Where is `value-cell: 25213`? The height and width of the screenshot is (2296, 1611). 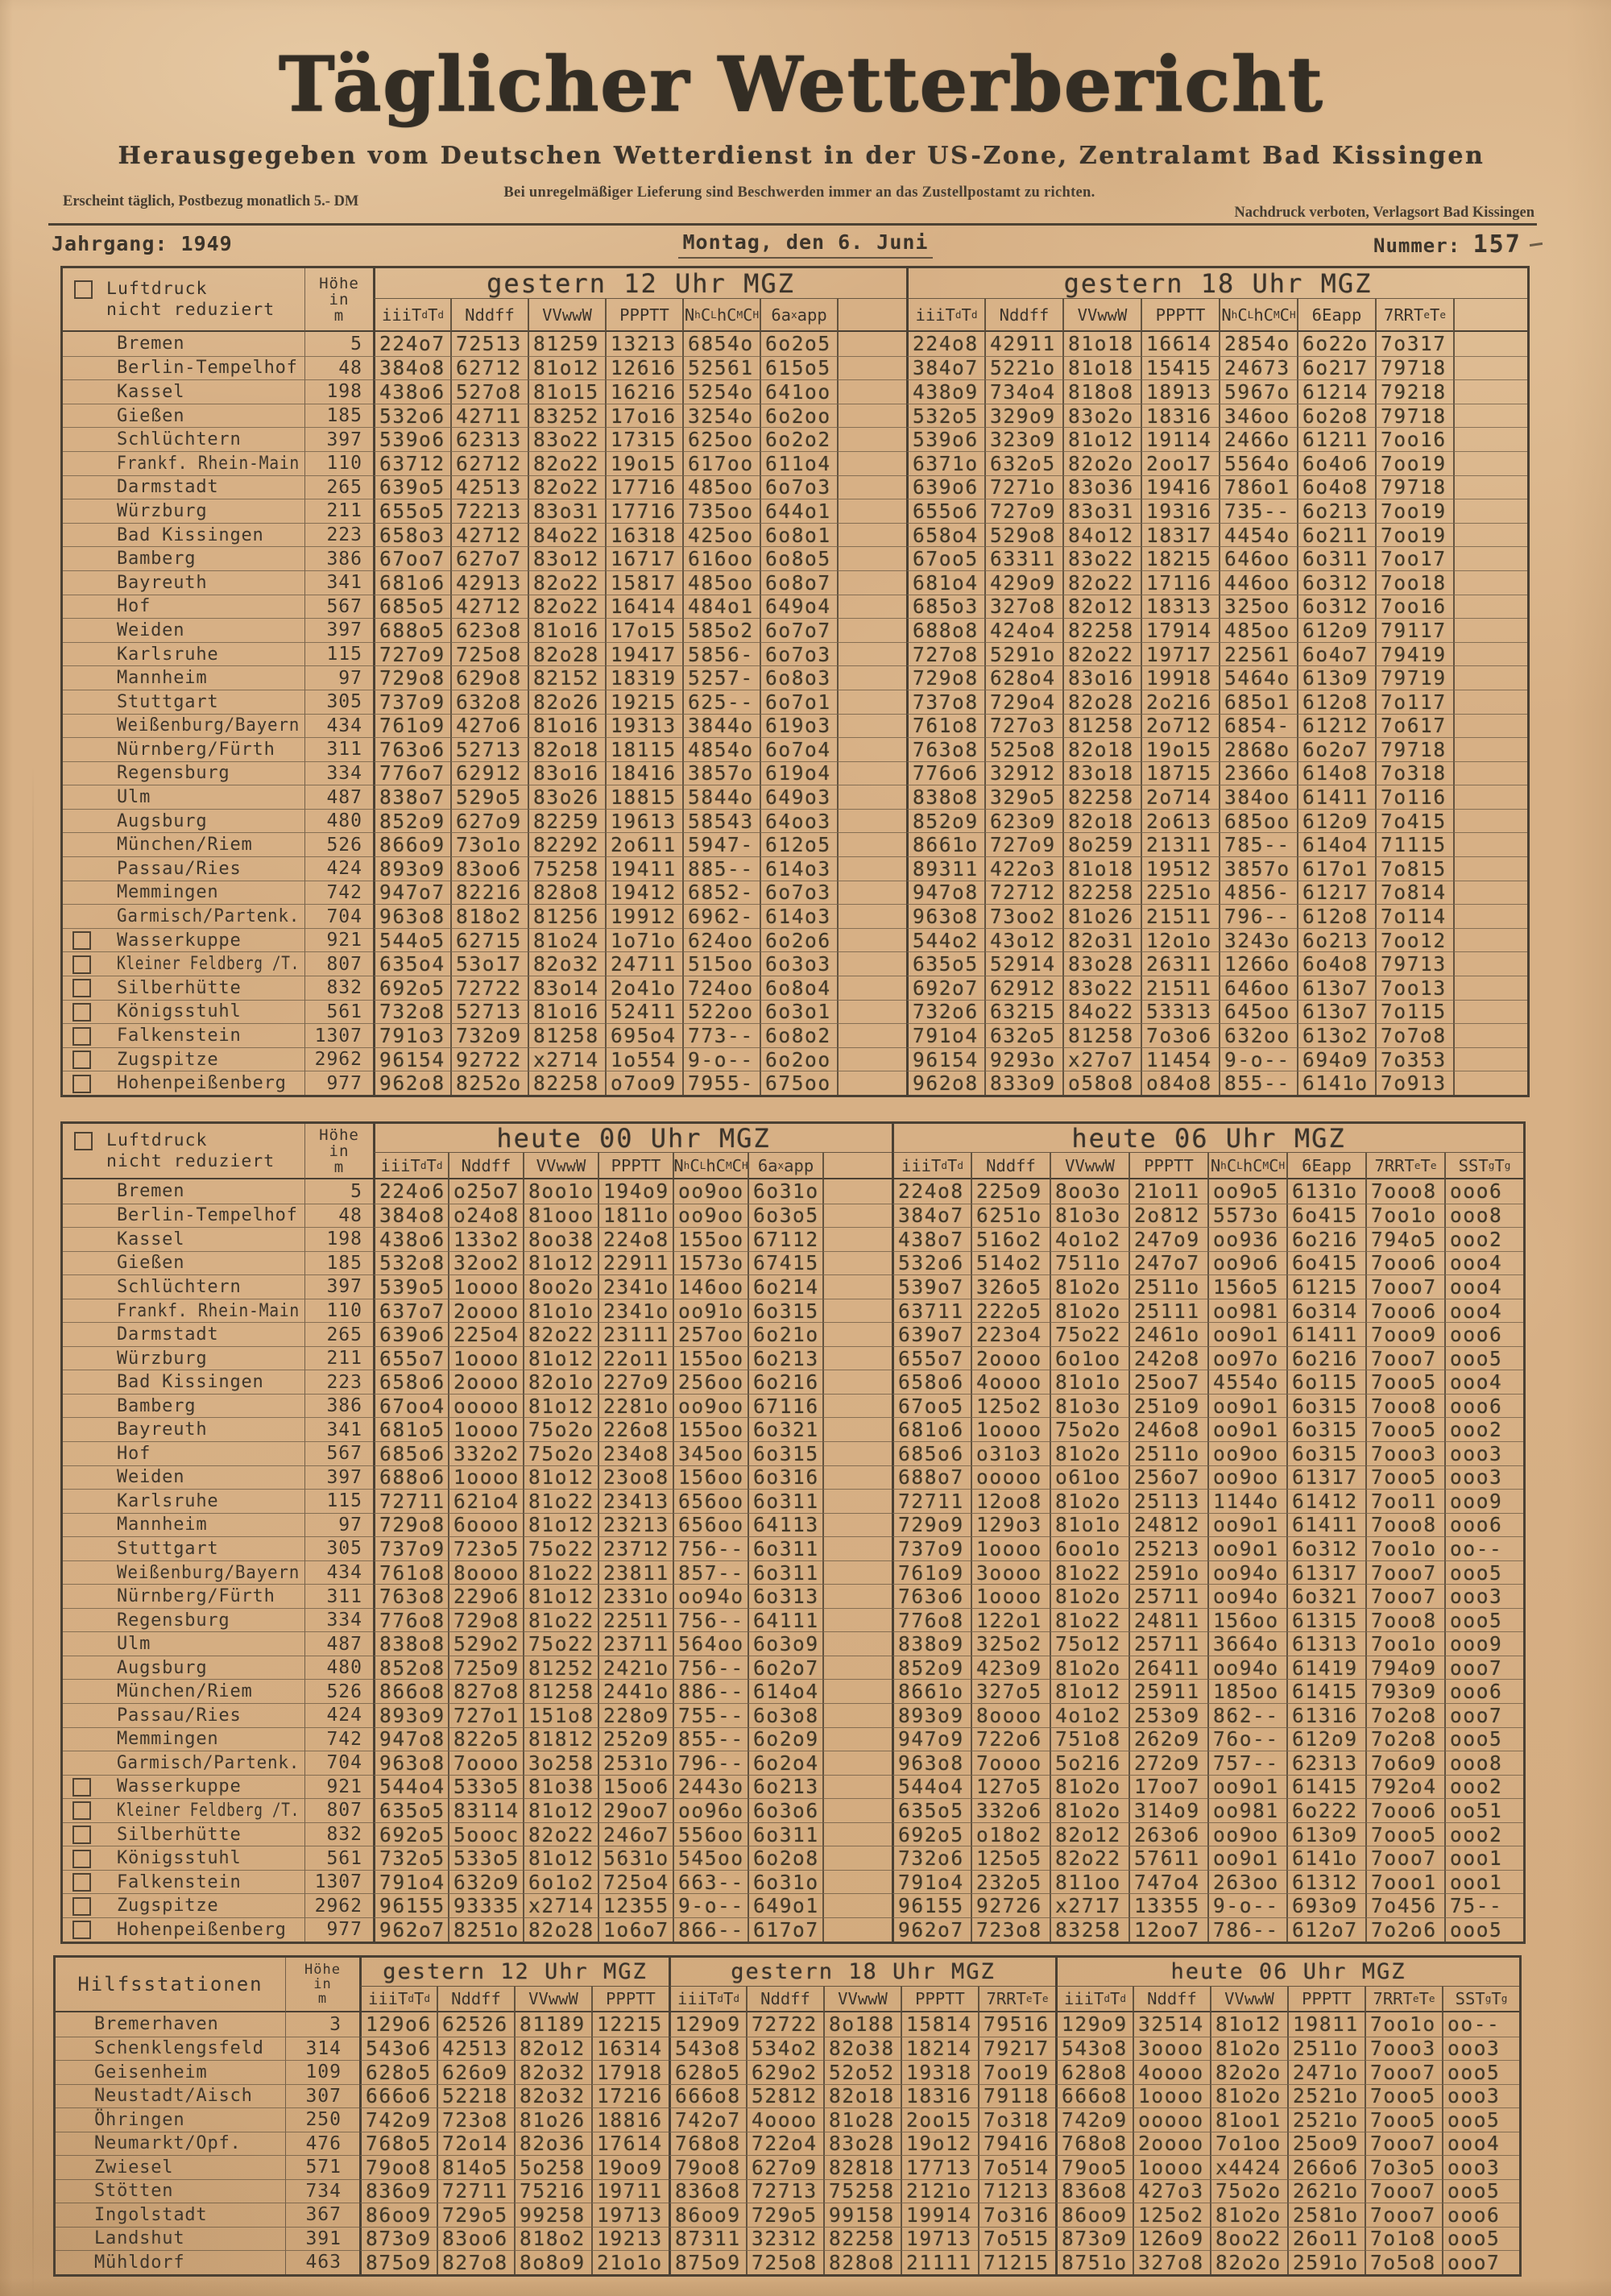
value-cell: 25213 is located at coordinates (1168, 1548).